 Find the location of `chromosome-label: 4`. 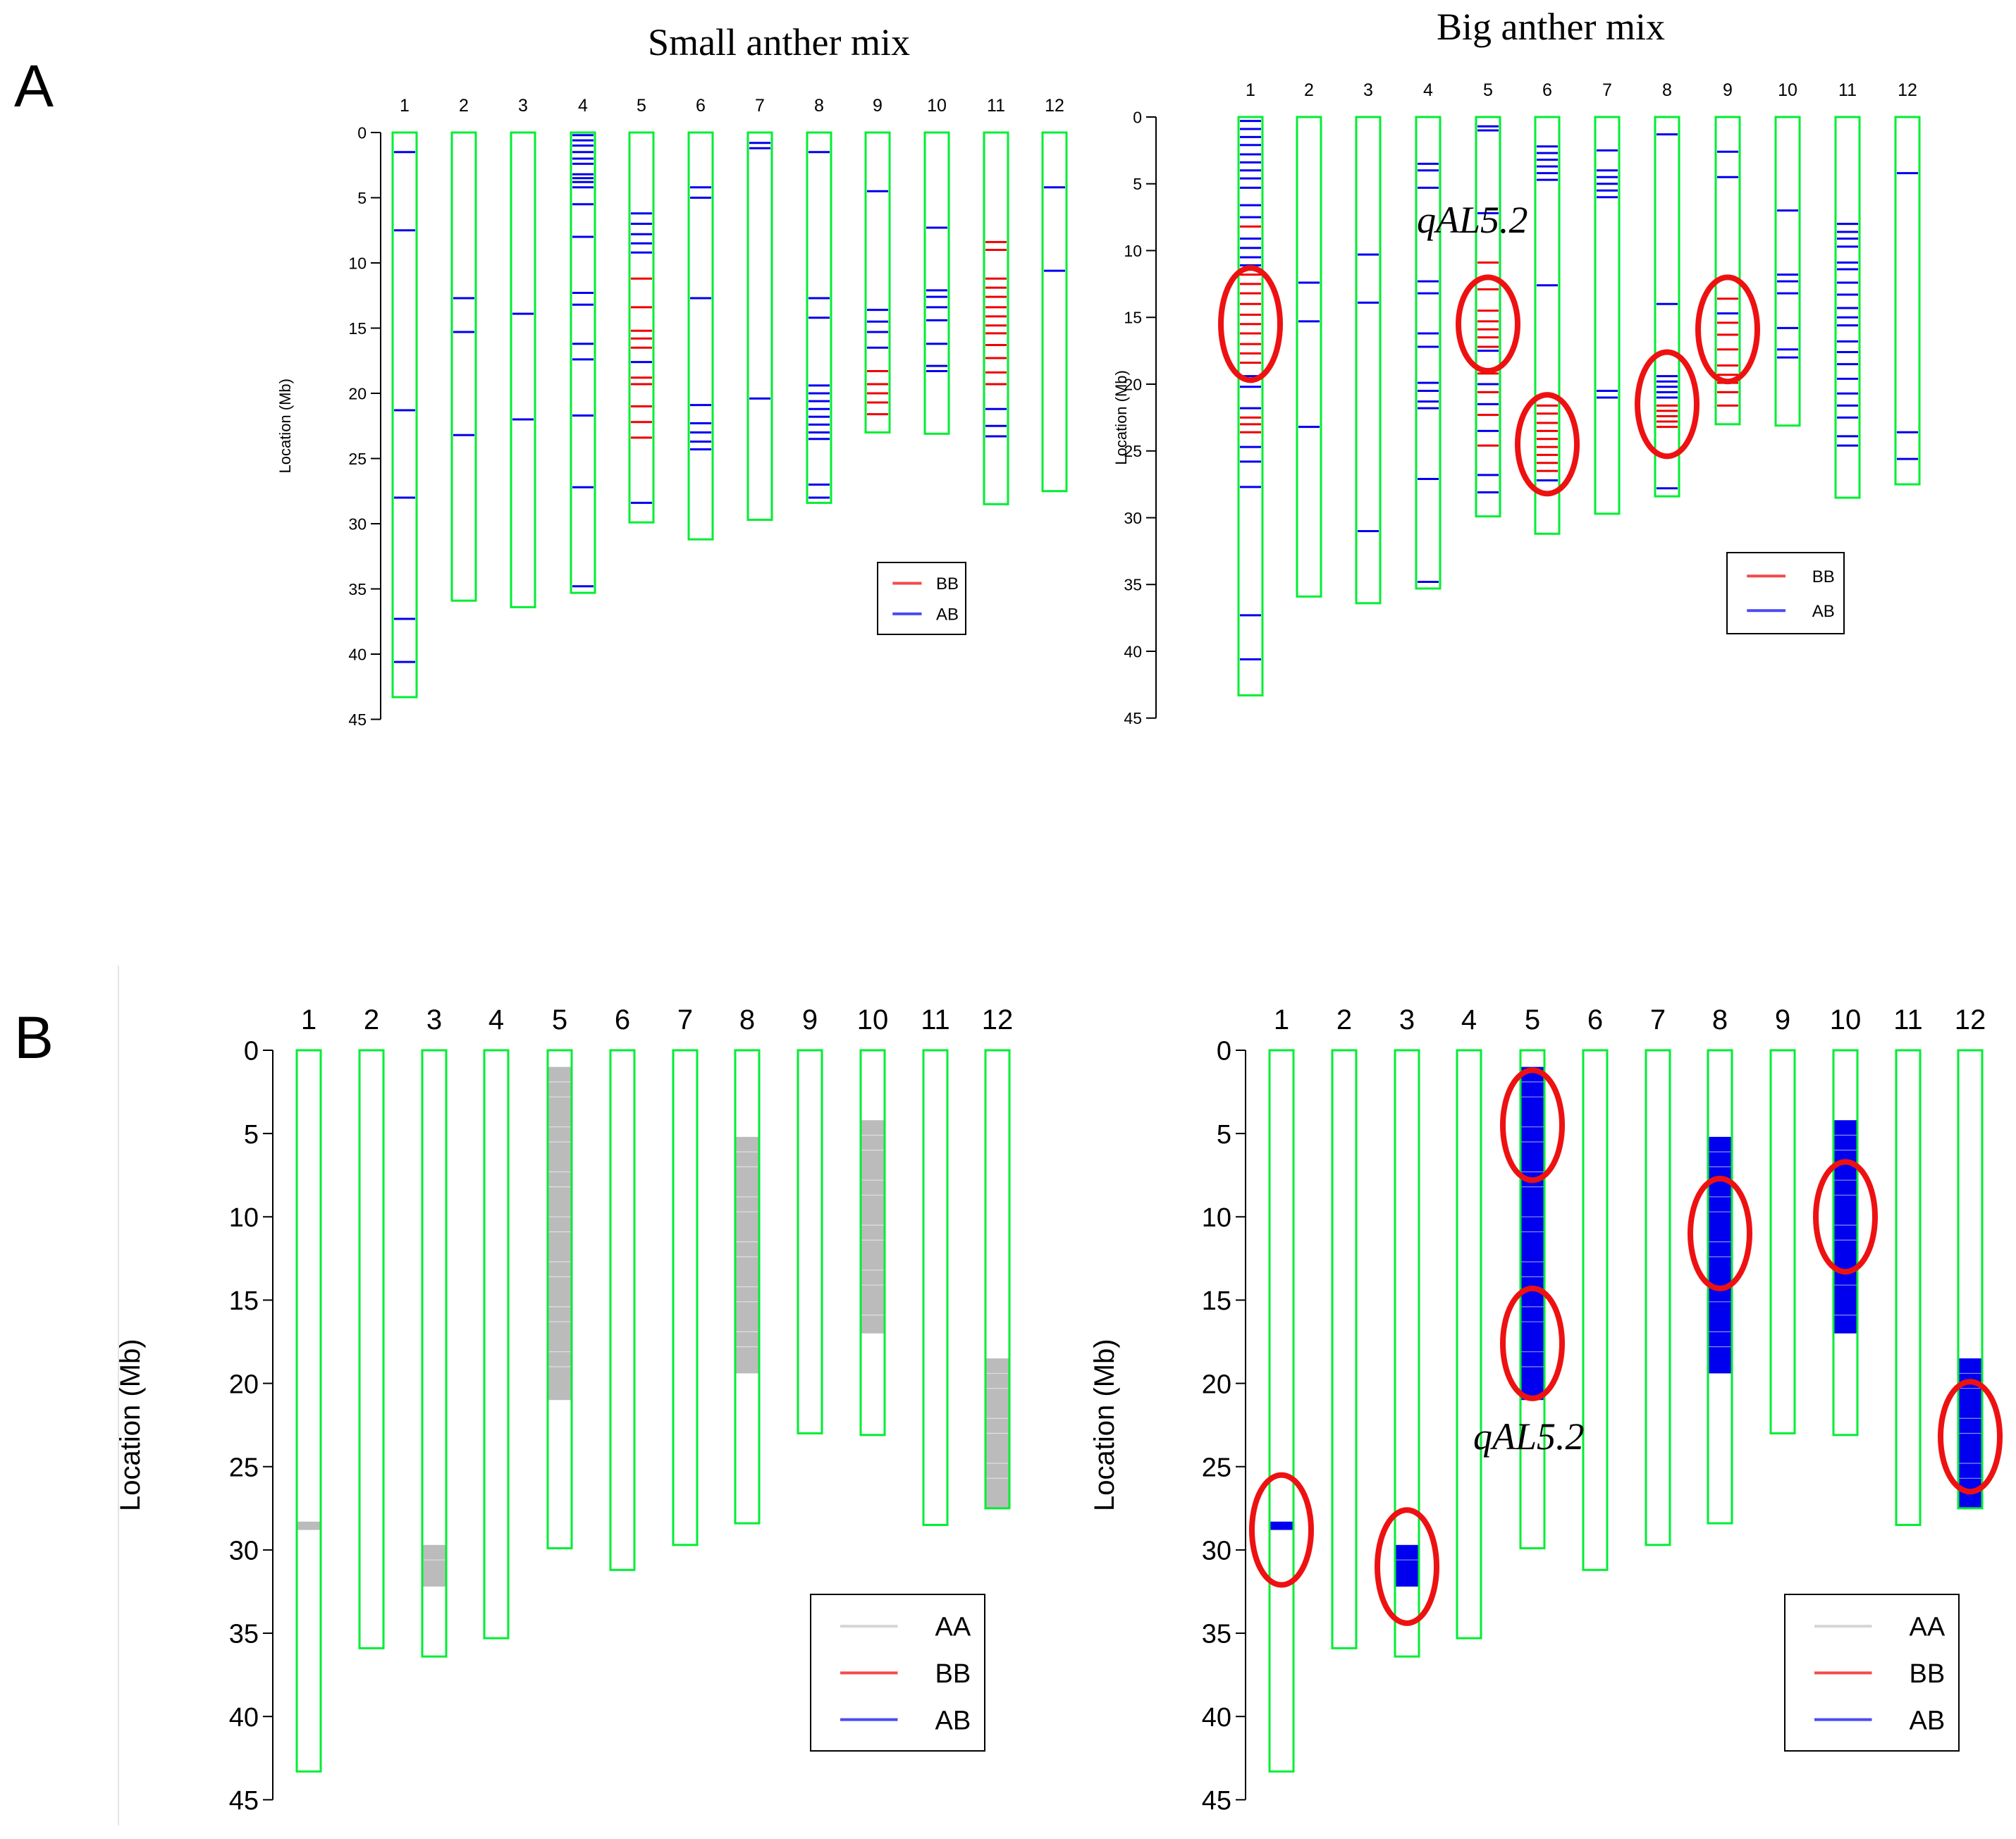

chromosome-label: 4 is located at coordinates (1428, 90).